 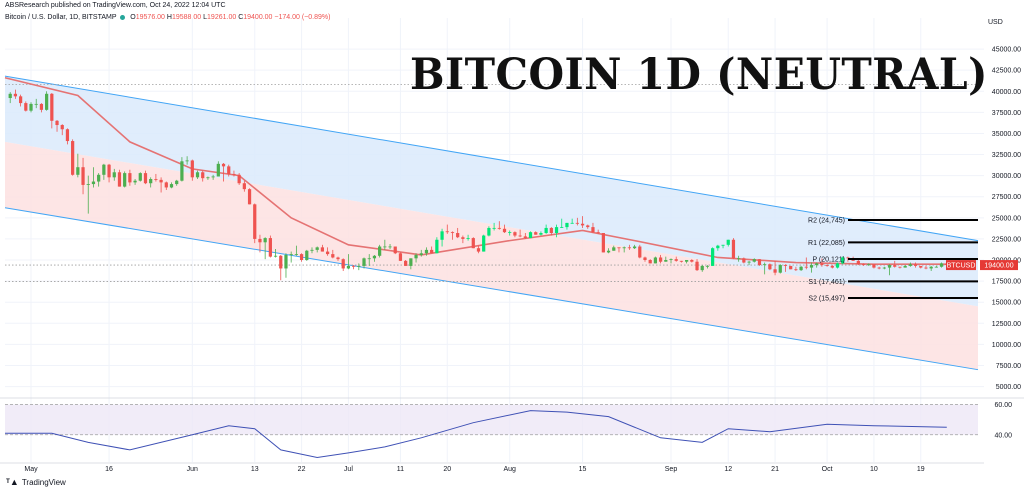 I want to click on tradingview-brand: ᵀ▲ TradingView, so click(x=36, y=482).